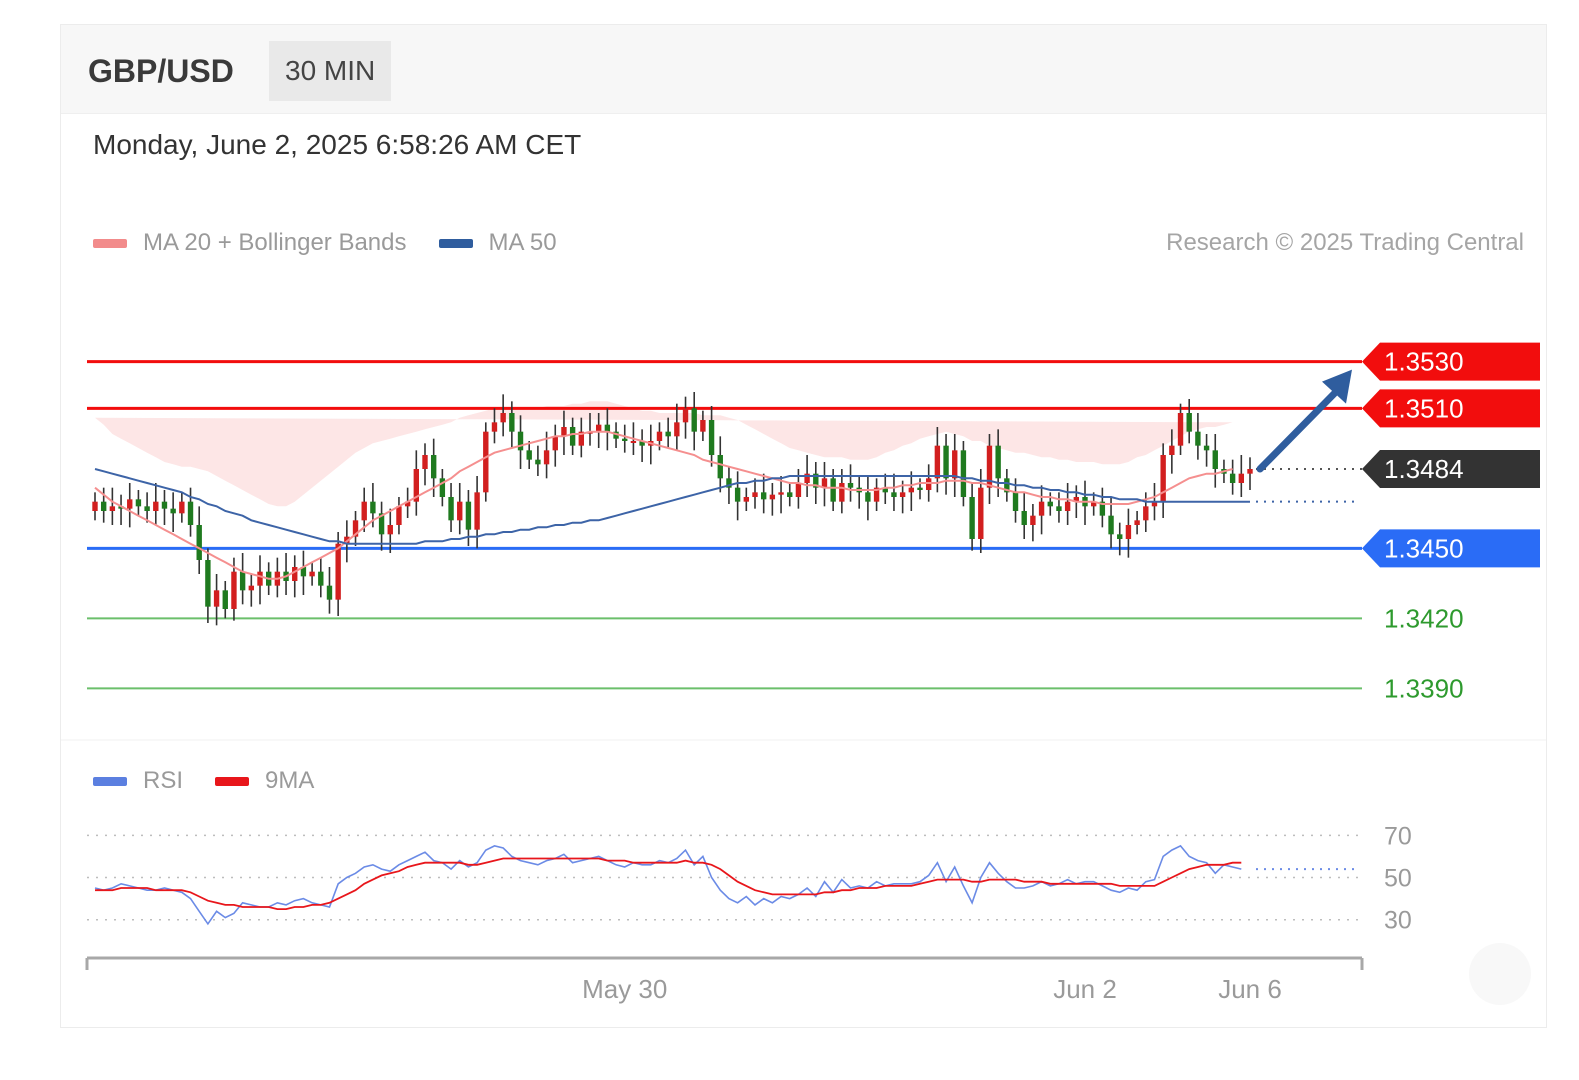 The image size is (1579, 1080). Describe the element at coordinates (1500, 974) in the screenshot. I see `corner-scroll-button` at that location.